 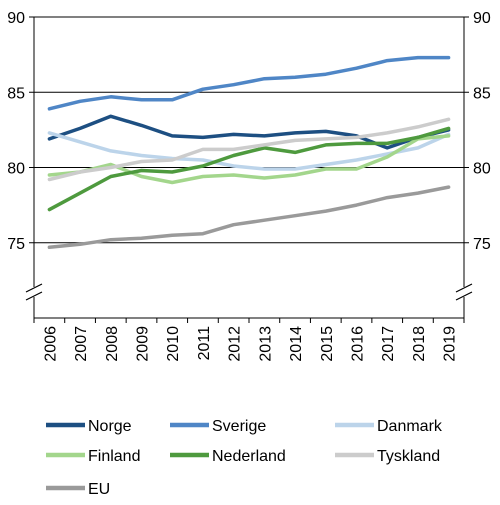 I want to click on y-tick-label-left: 75, so click(x=16, y=244).